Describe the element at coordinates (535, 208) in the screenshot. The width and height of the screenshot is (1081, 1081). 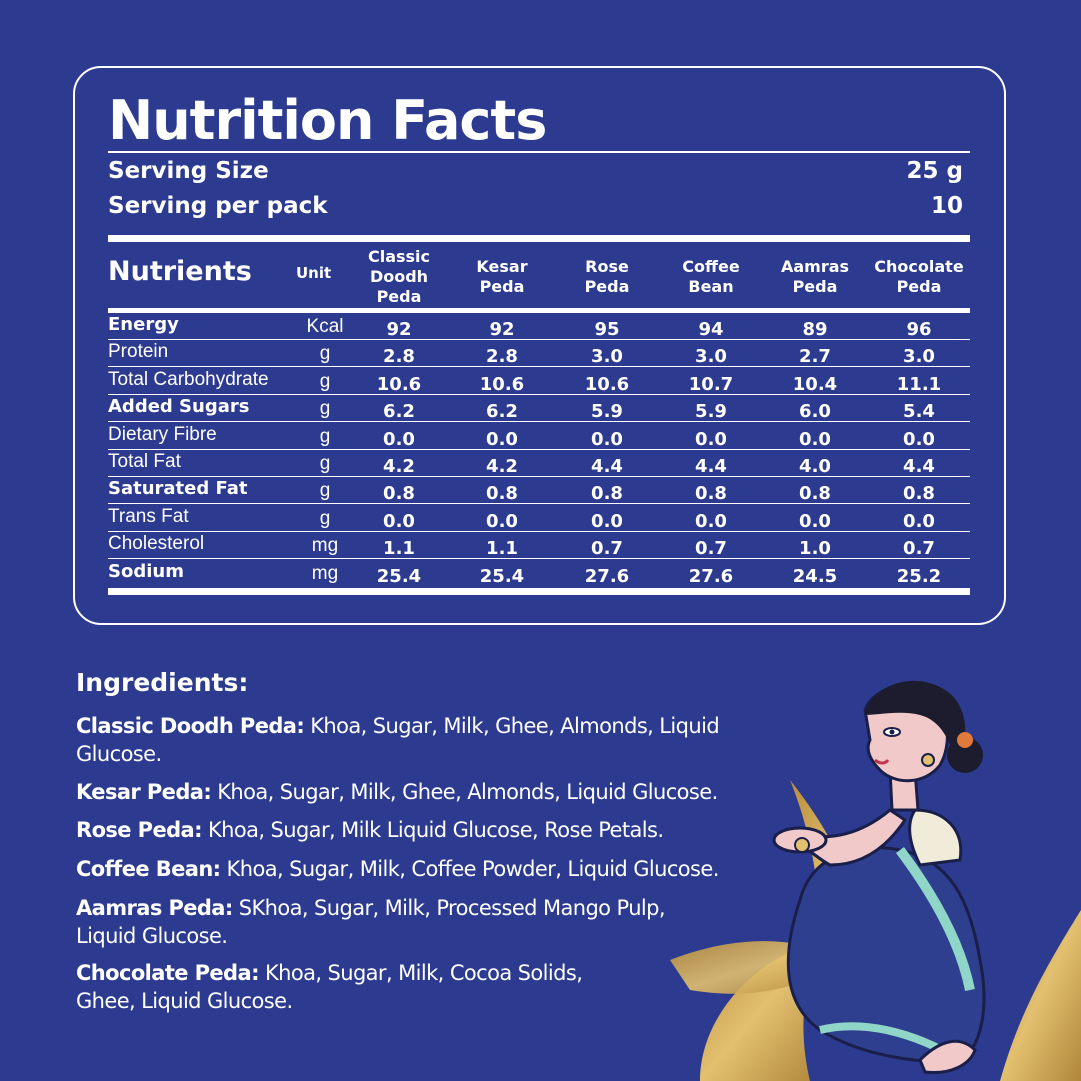
I see `serving-per-pack-row: Serving per pack 10` at that location.